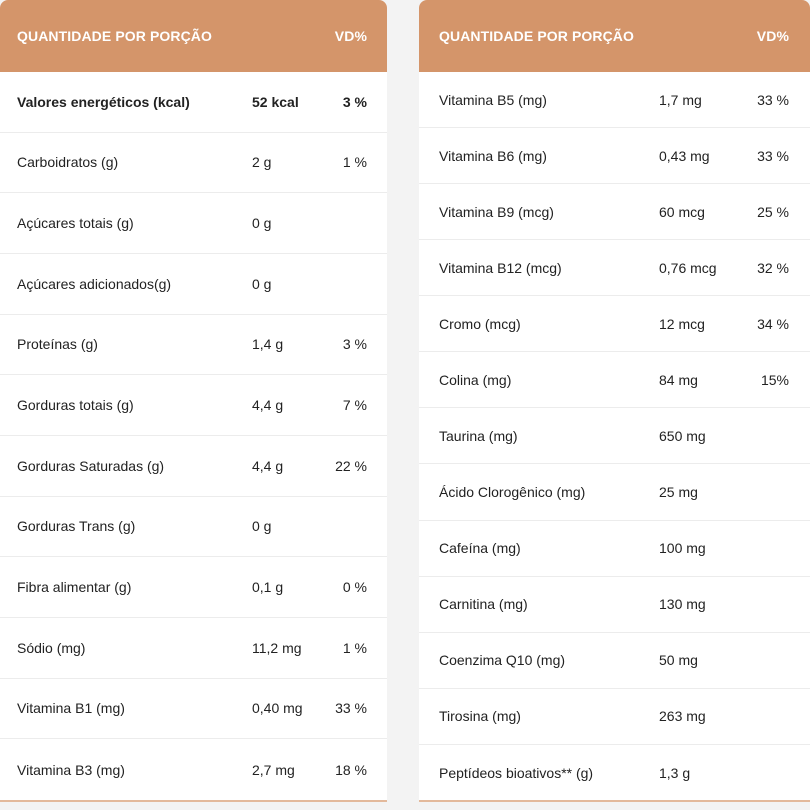 The image size is (810, 810). What do you see at coordinates (774, 379) in the screenshot?
I see `nutrient-vd: 15%` at bounding box center [774, 379].